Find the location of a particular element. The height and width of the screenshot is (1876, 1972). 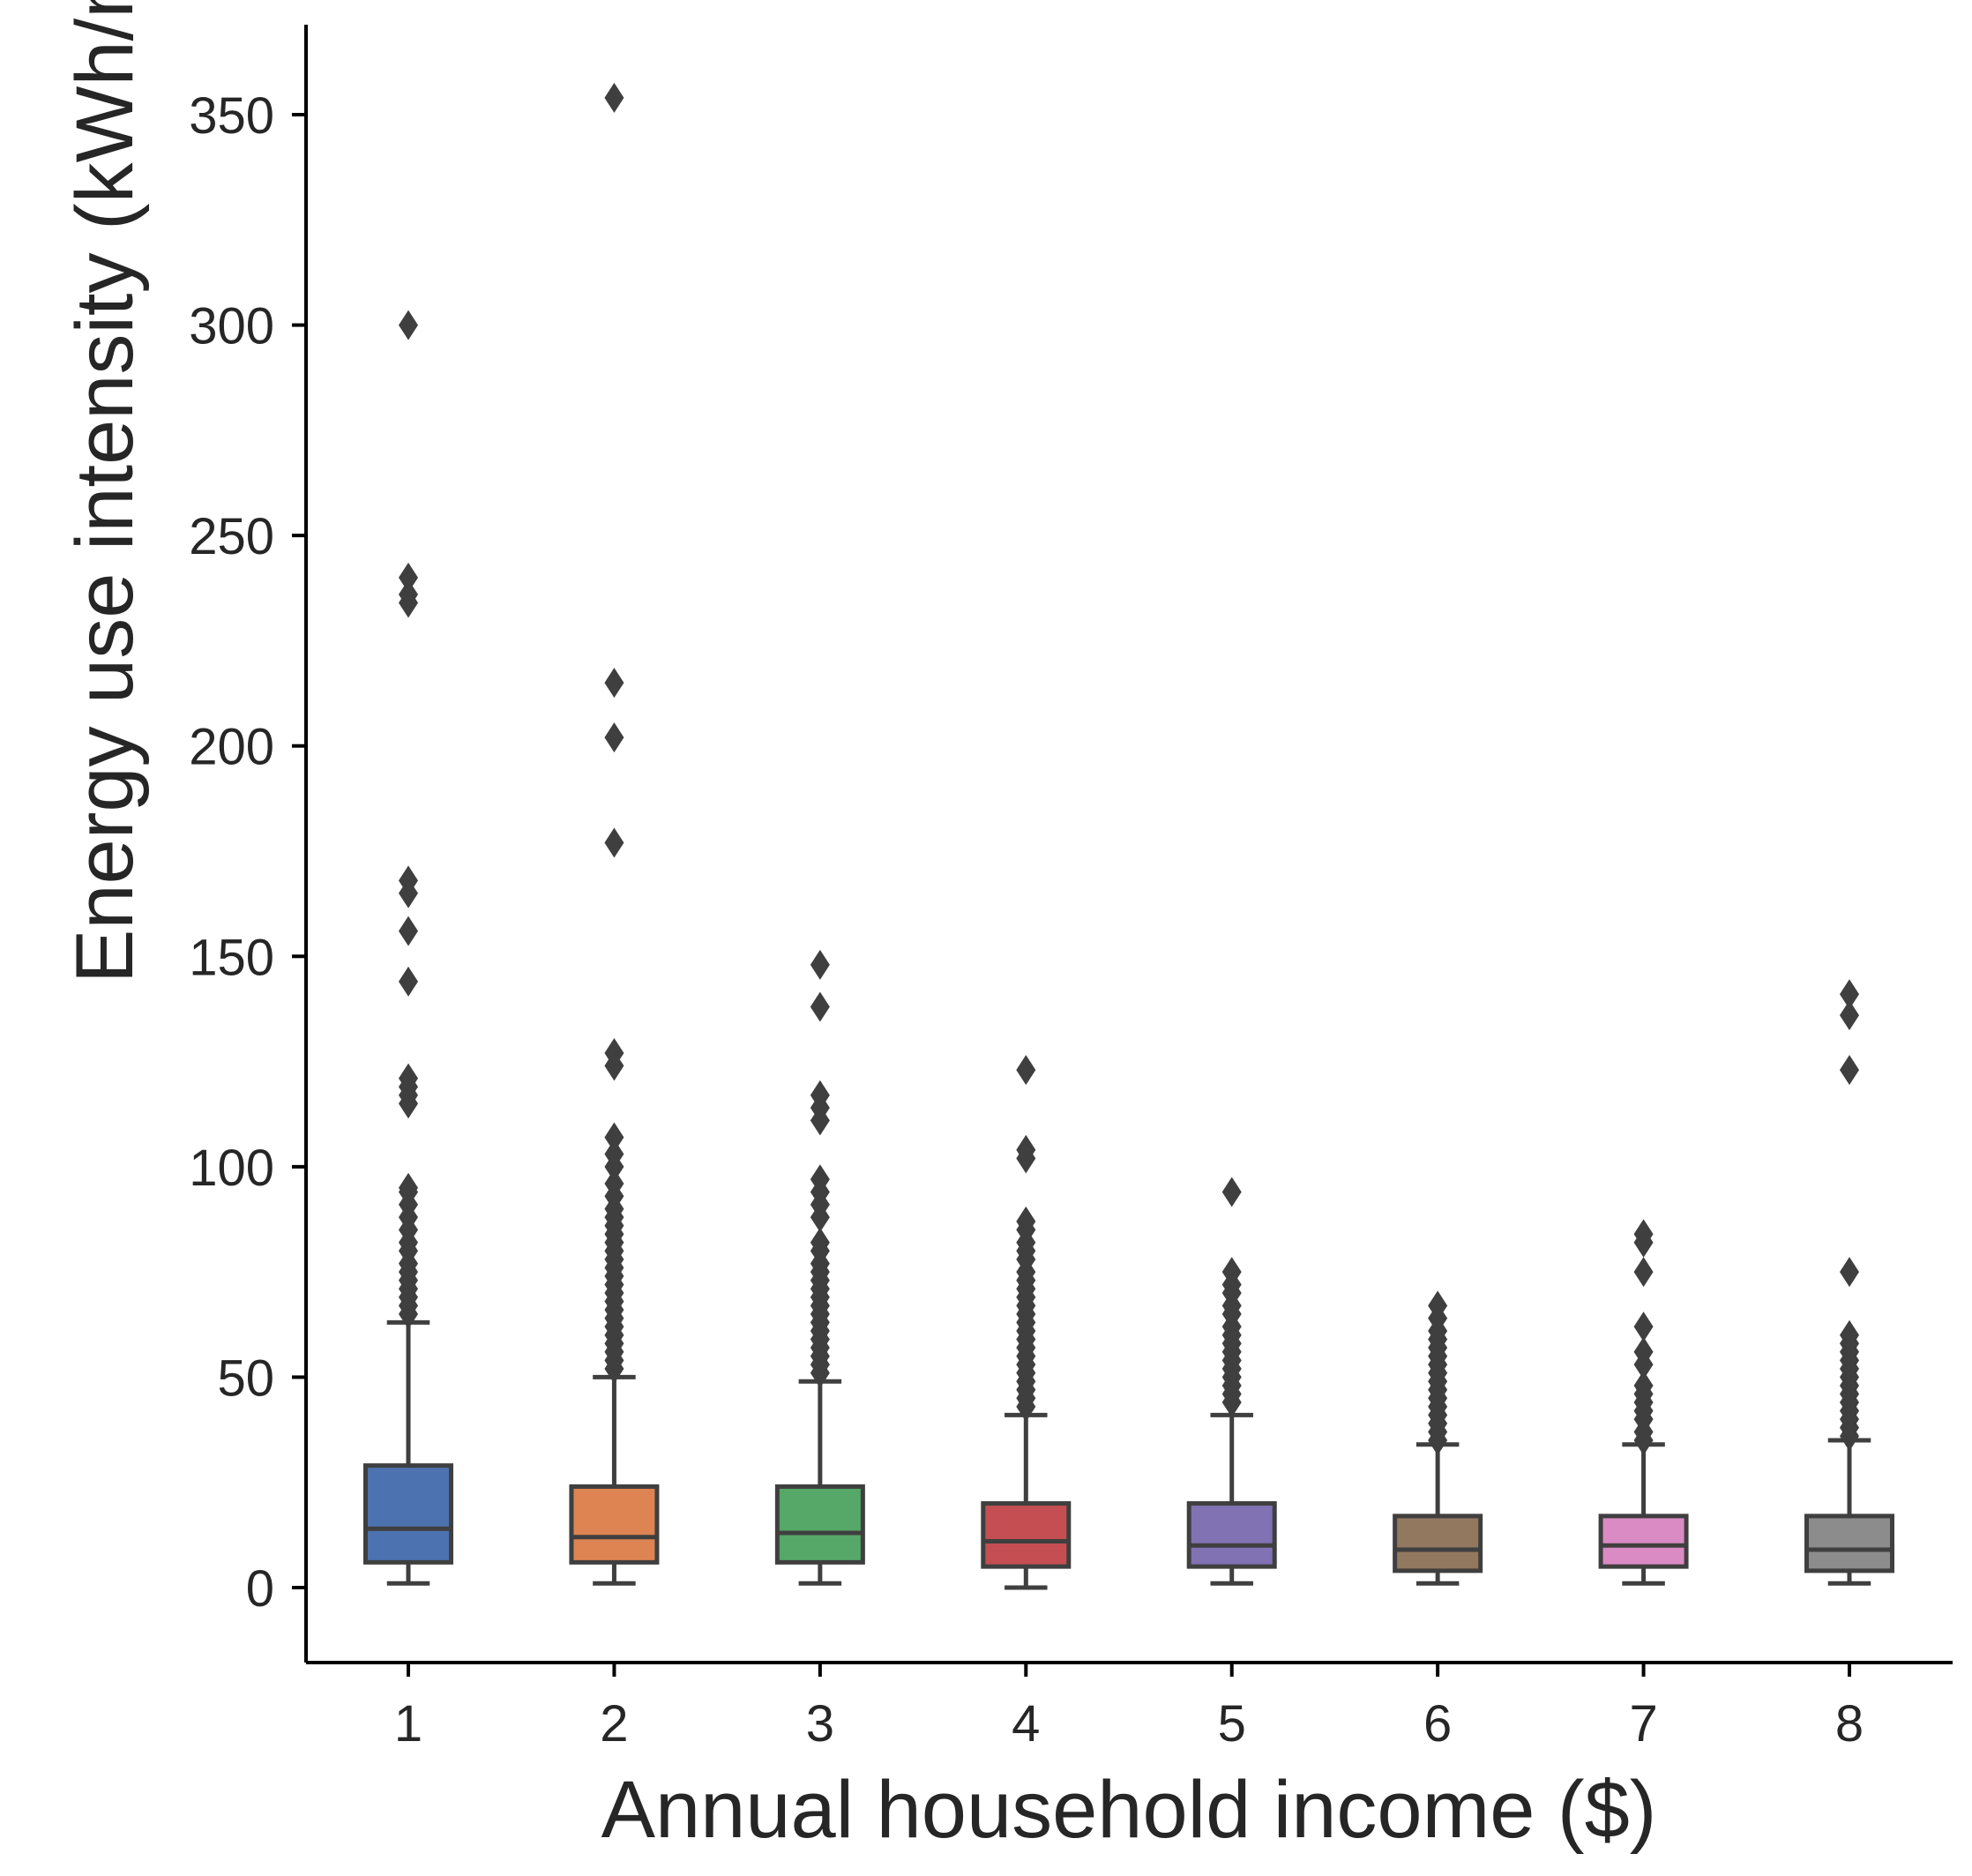

svg-text:Energy use intensity (kWh/m: Energy use intensity (kWh/m 2 ) is located at coordinates (78, 491).